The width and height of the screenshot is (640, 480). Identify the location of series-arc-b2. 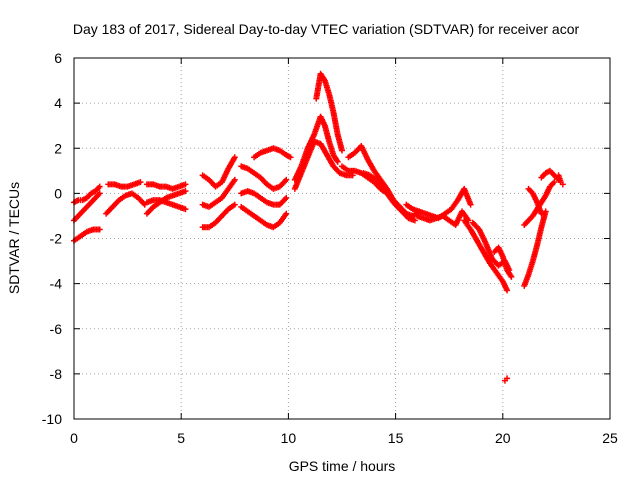
(125, 203).